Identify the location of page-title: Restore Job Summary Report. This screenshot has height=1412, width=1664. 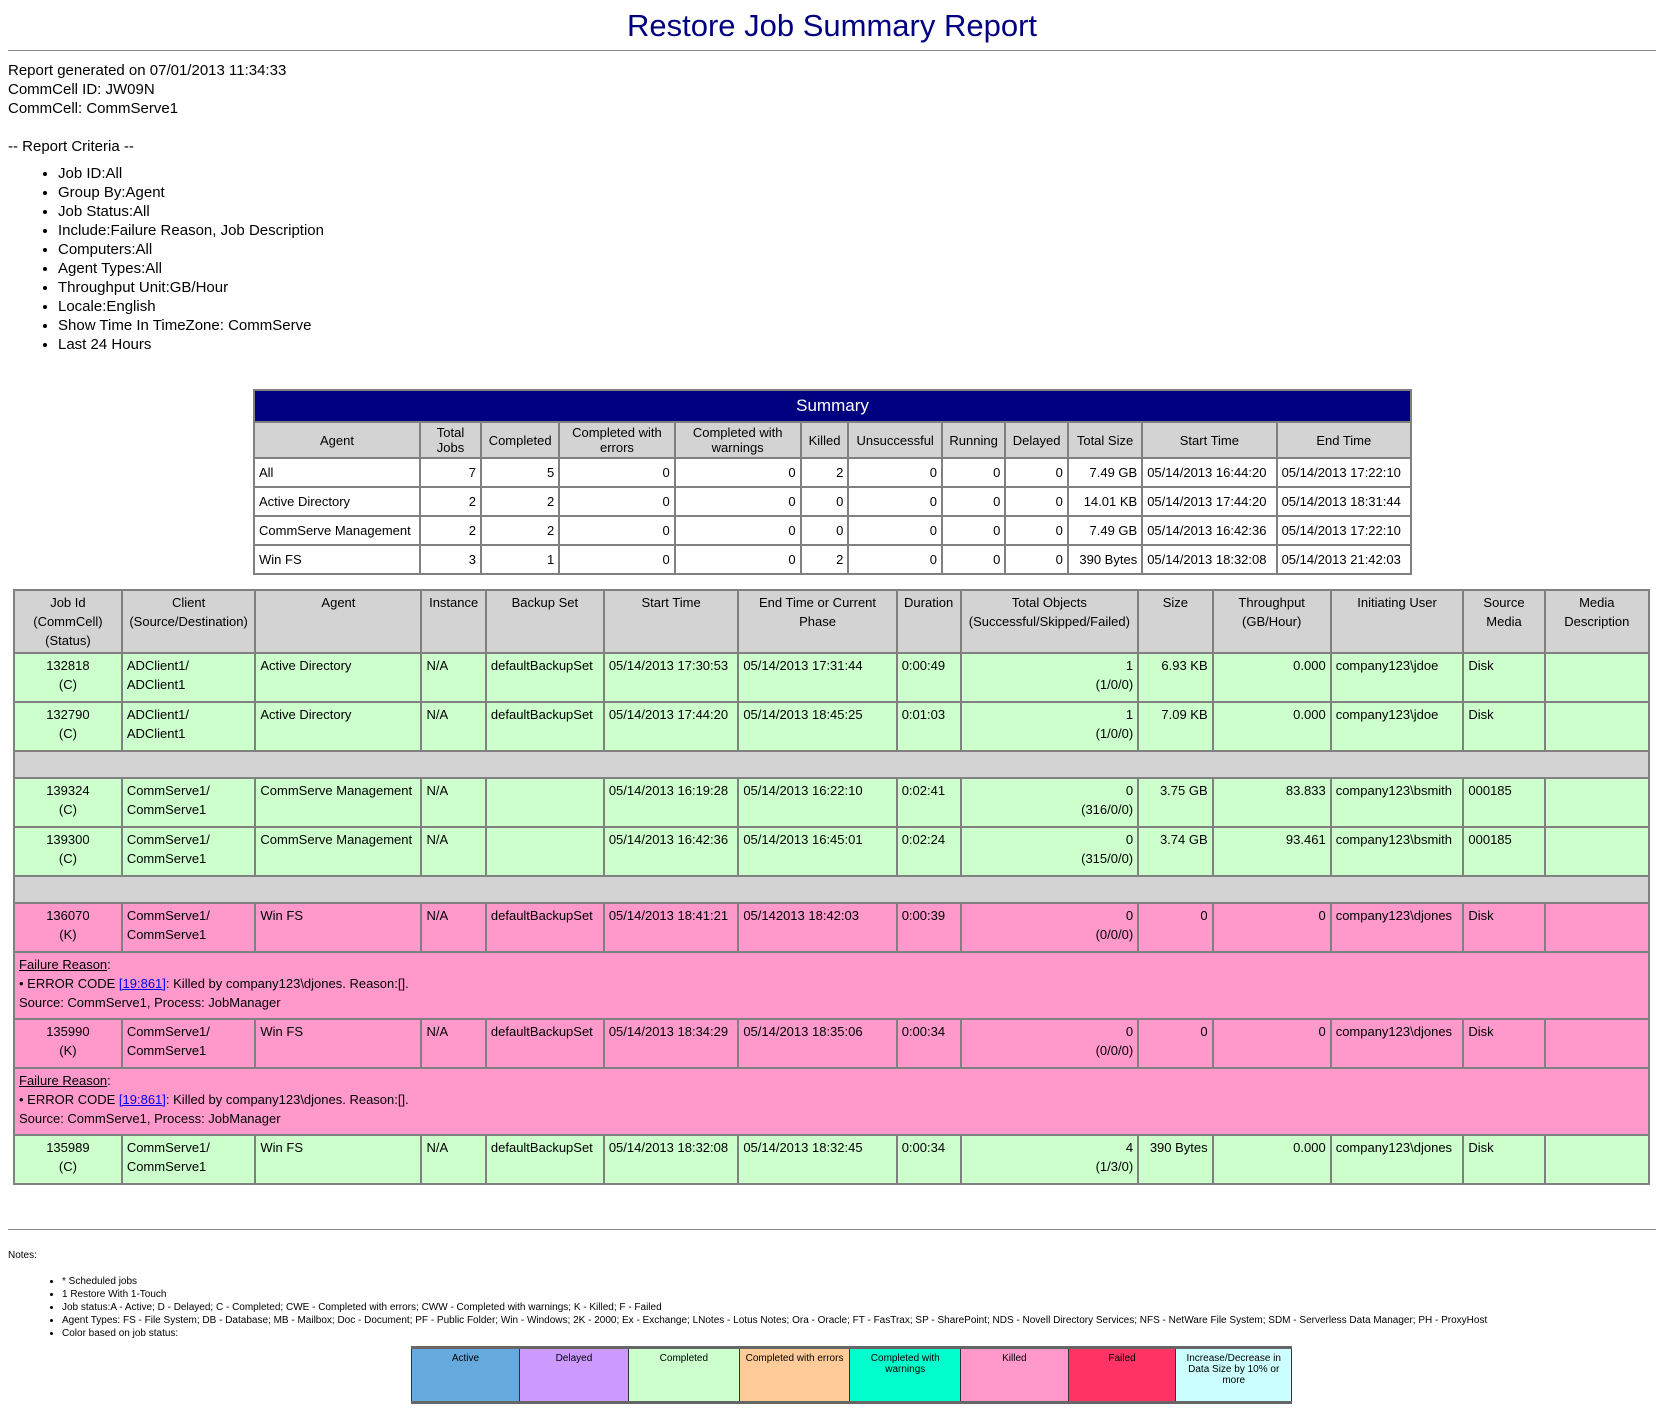
(832, 25).